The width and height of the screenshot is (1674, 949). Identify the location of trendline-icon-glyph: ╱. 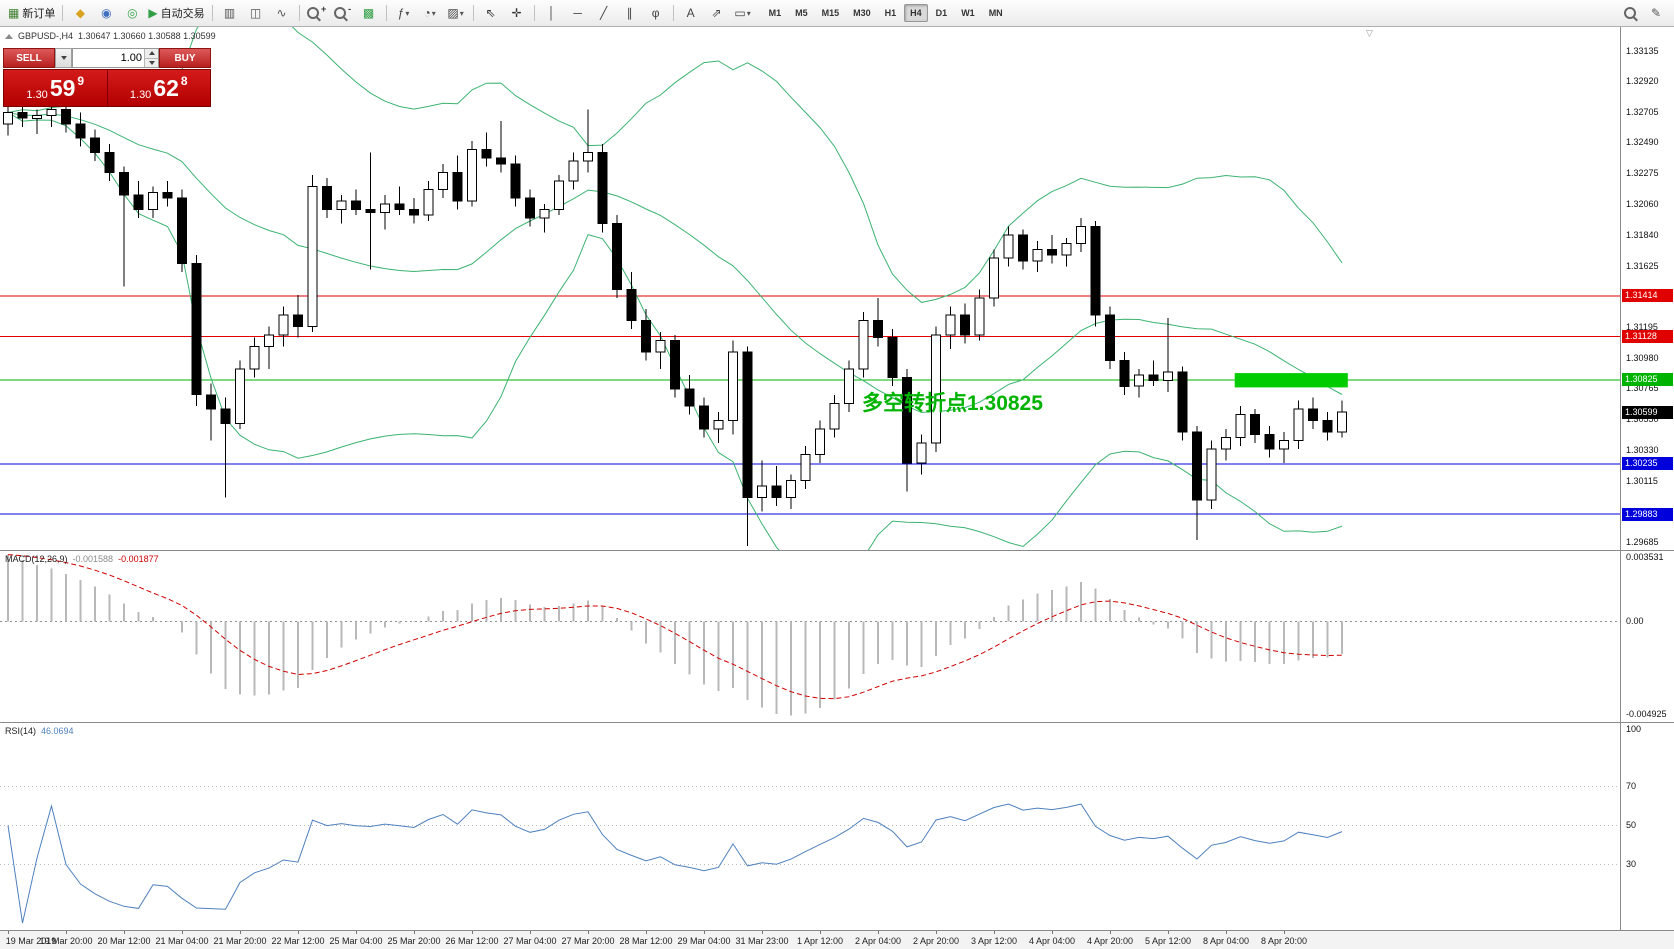
(603, 13).